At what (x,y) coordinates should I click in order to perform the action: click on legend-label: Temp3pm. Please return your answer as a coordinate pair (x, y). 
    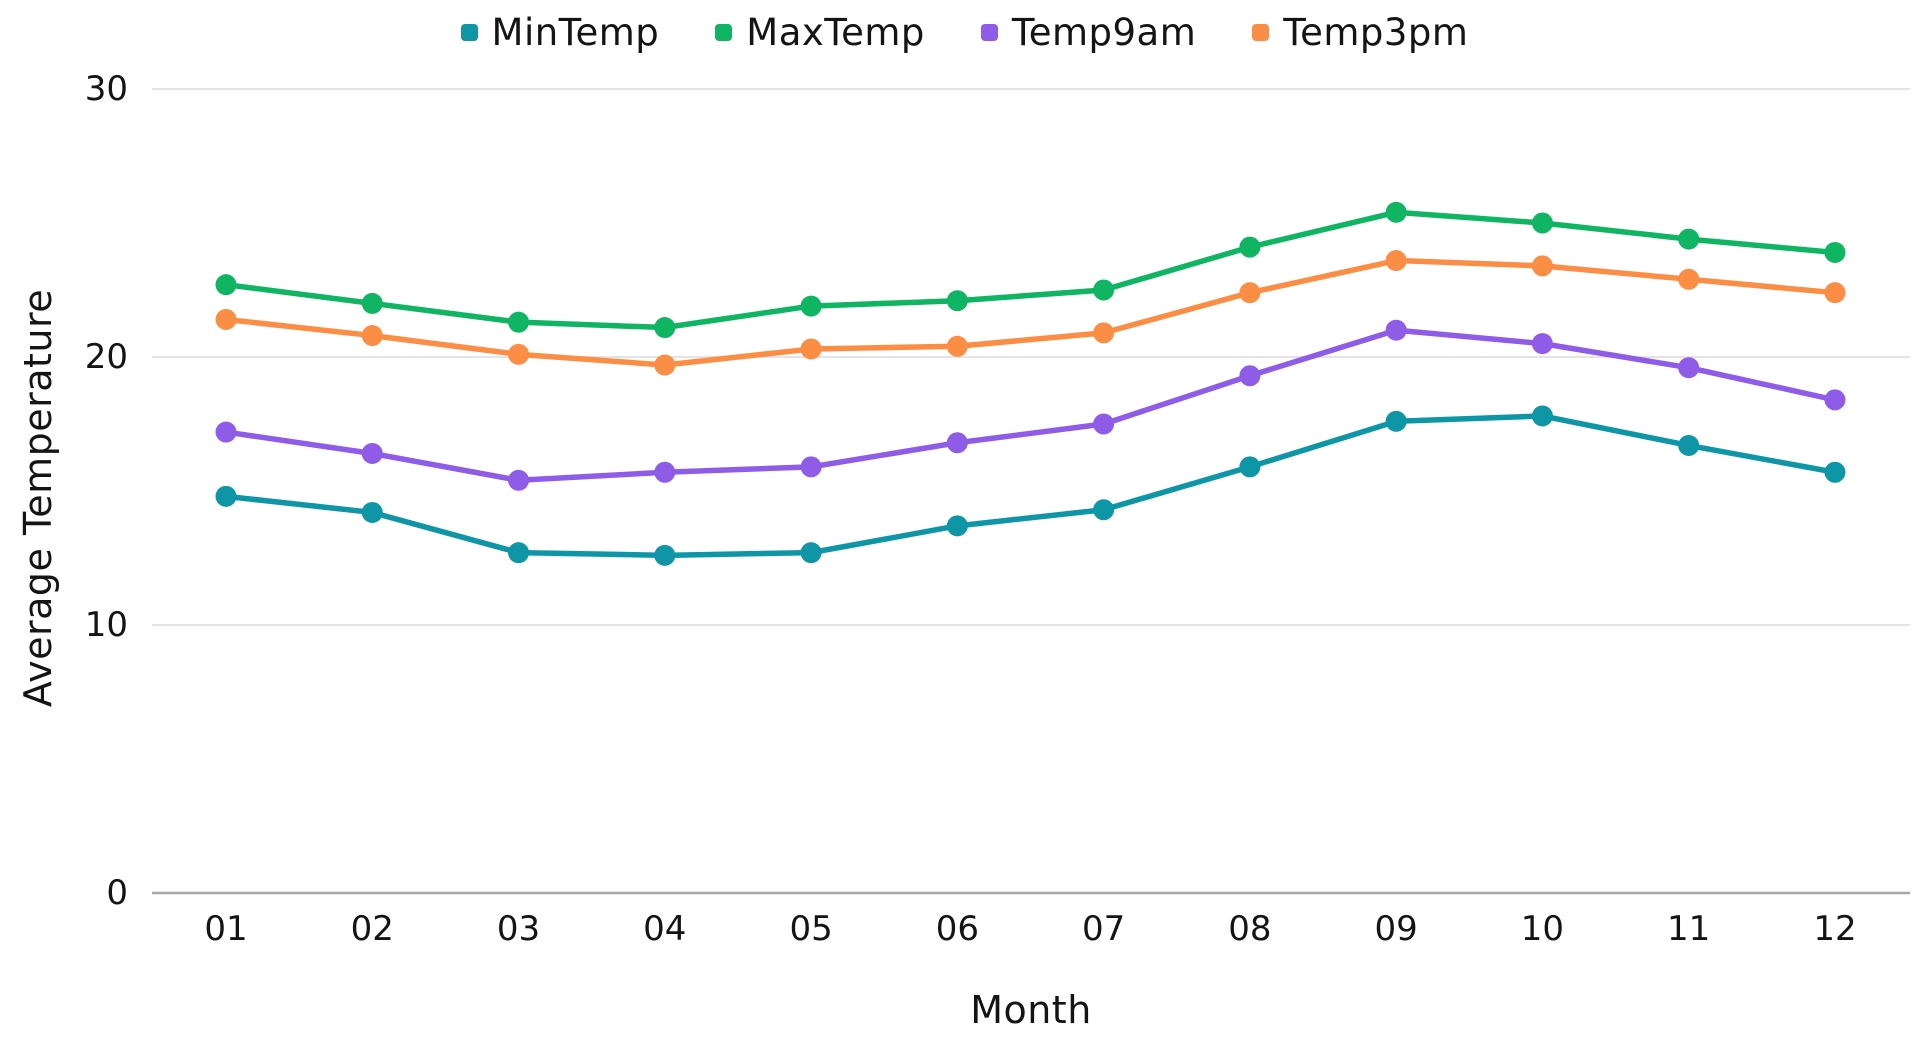
    Looking at the image, I should click on (1376, 32).